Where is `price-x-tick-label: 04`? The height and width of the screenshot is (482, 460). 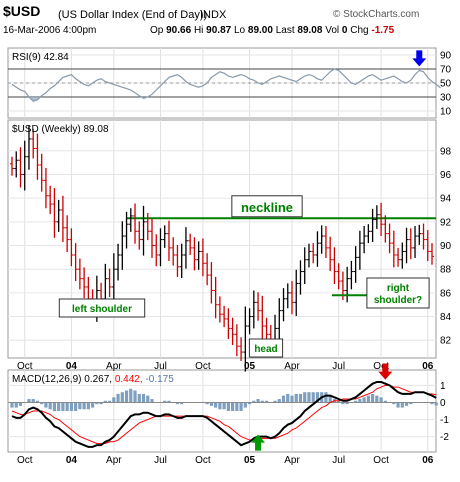
price-x-tick-label: 04 is located at coordinates (72, 366).